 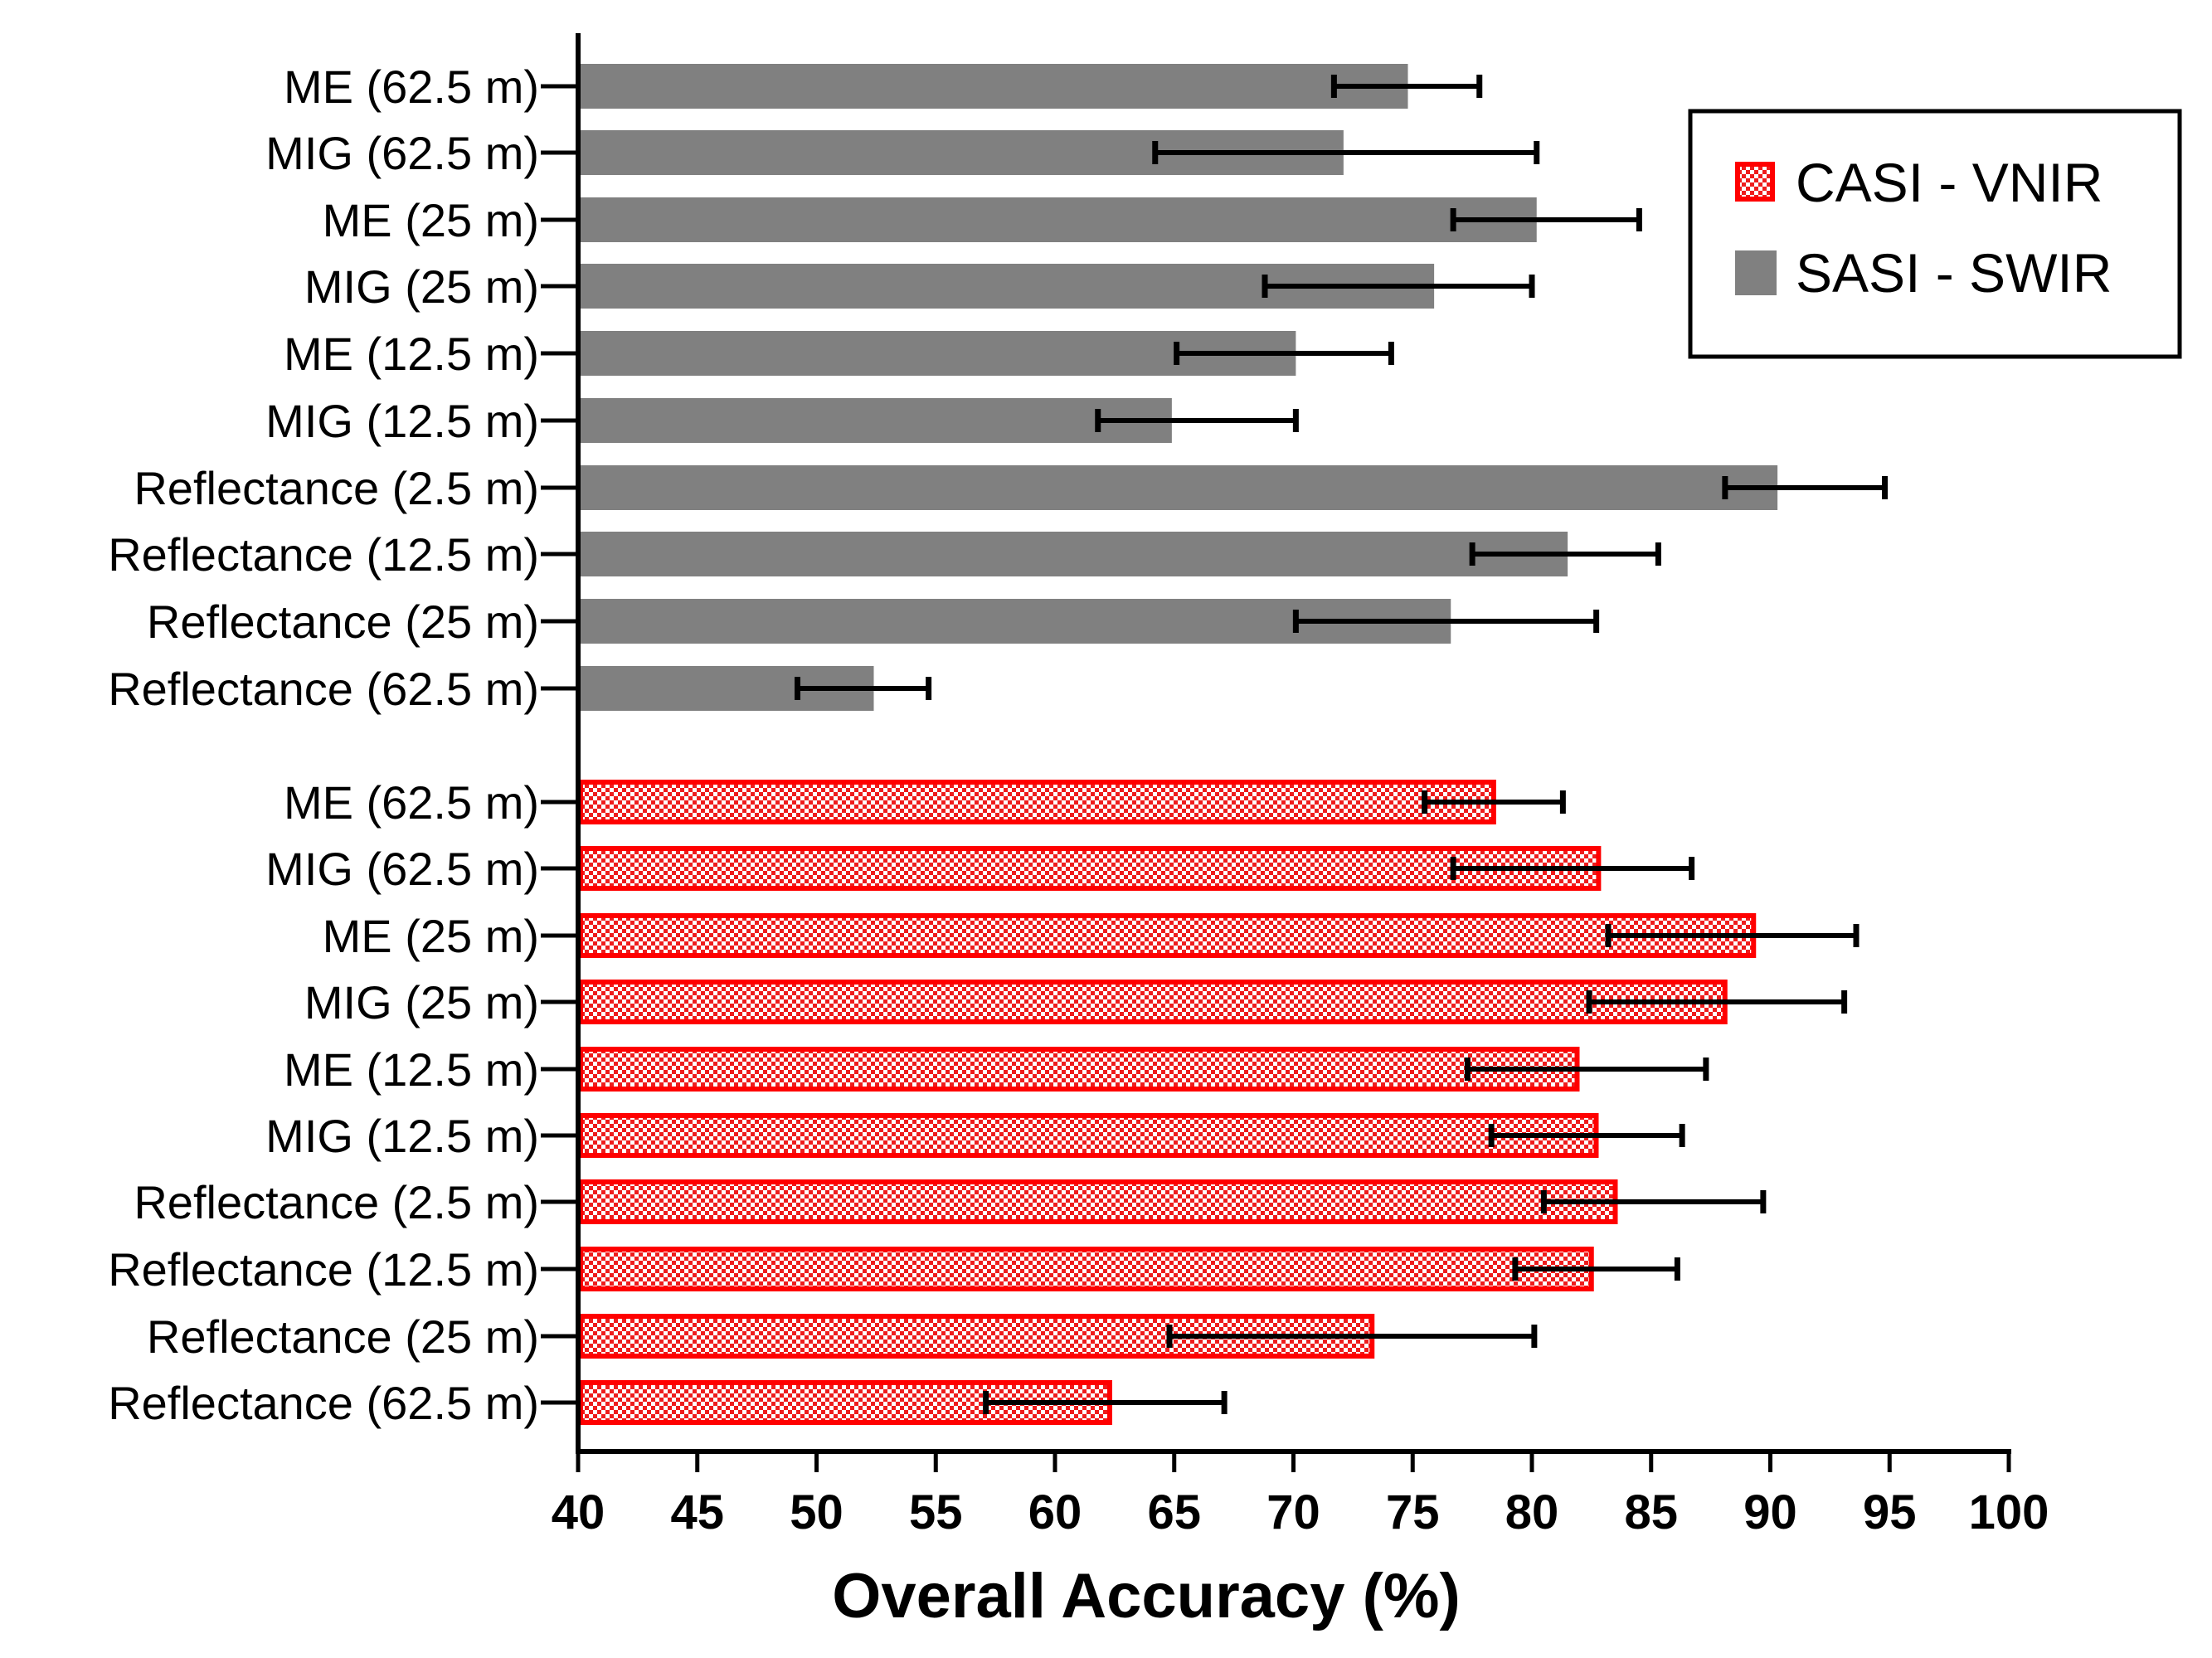 I want to click on legend: CASI - VNIR SASI - SWIR, so click(x=1935, y=234).